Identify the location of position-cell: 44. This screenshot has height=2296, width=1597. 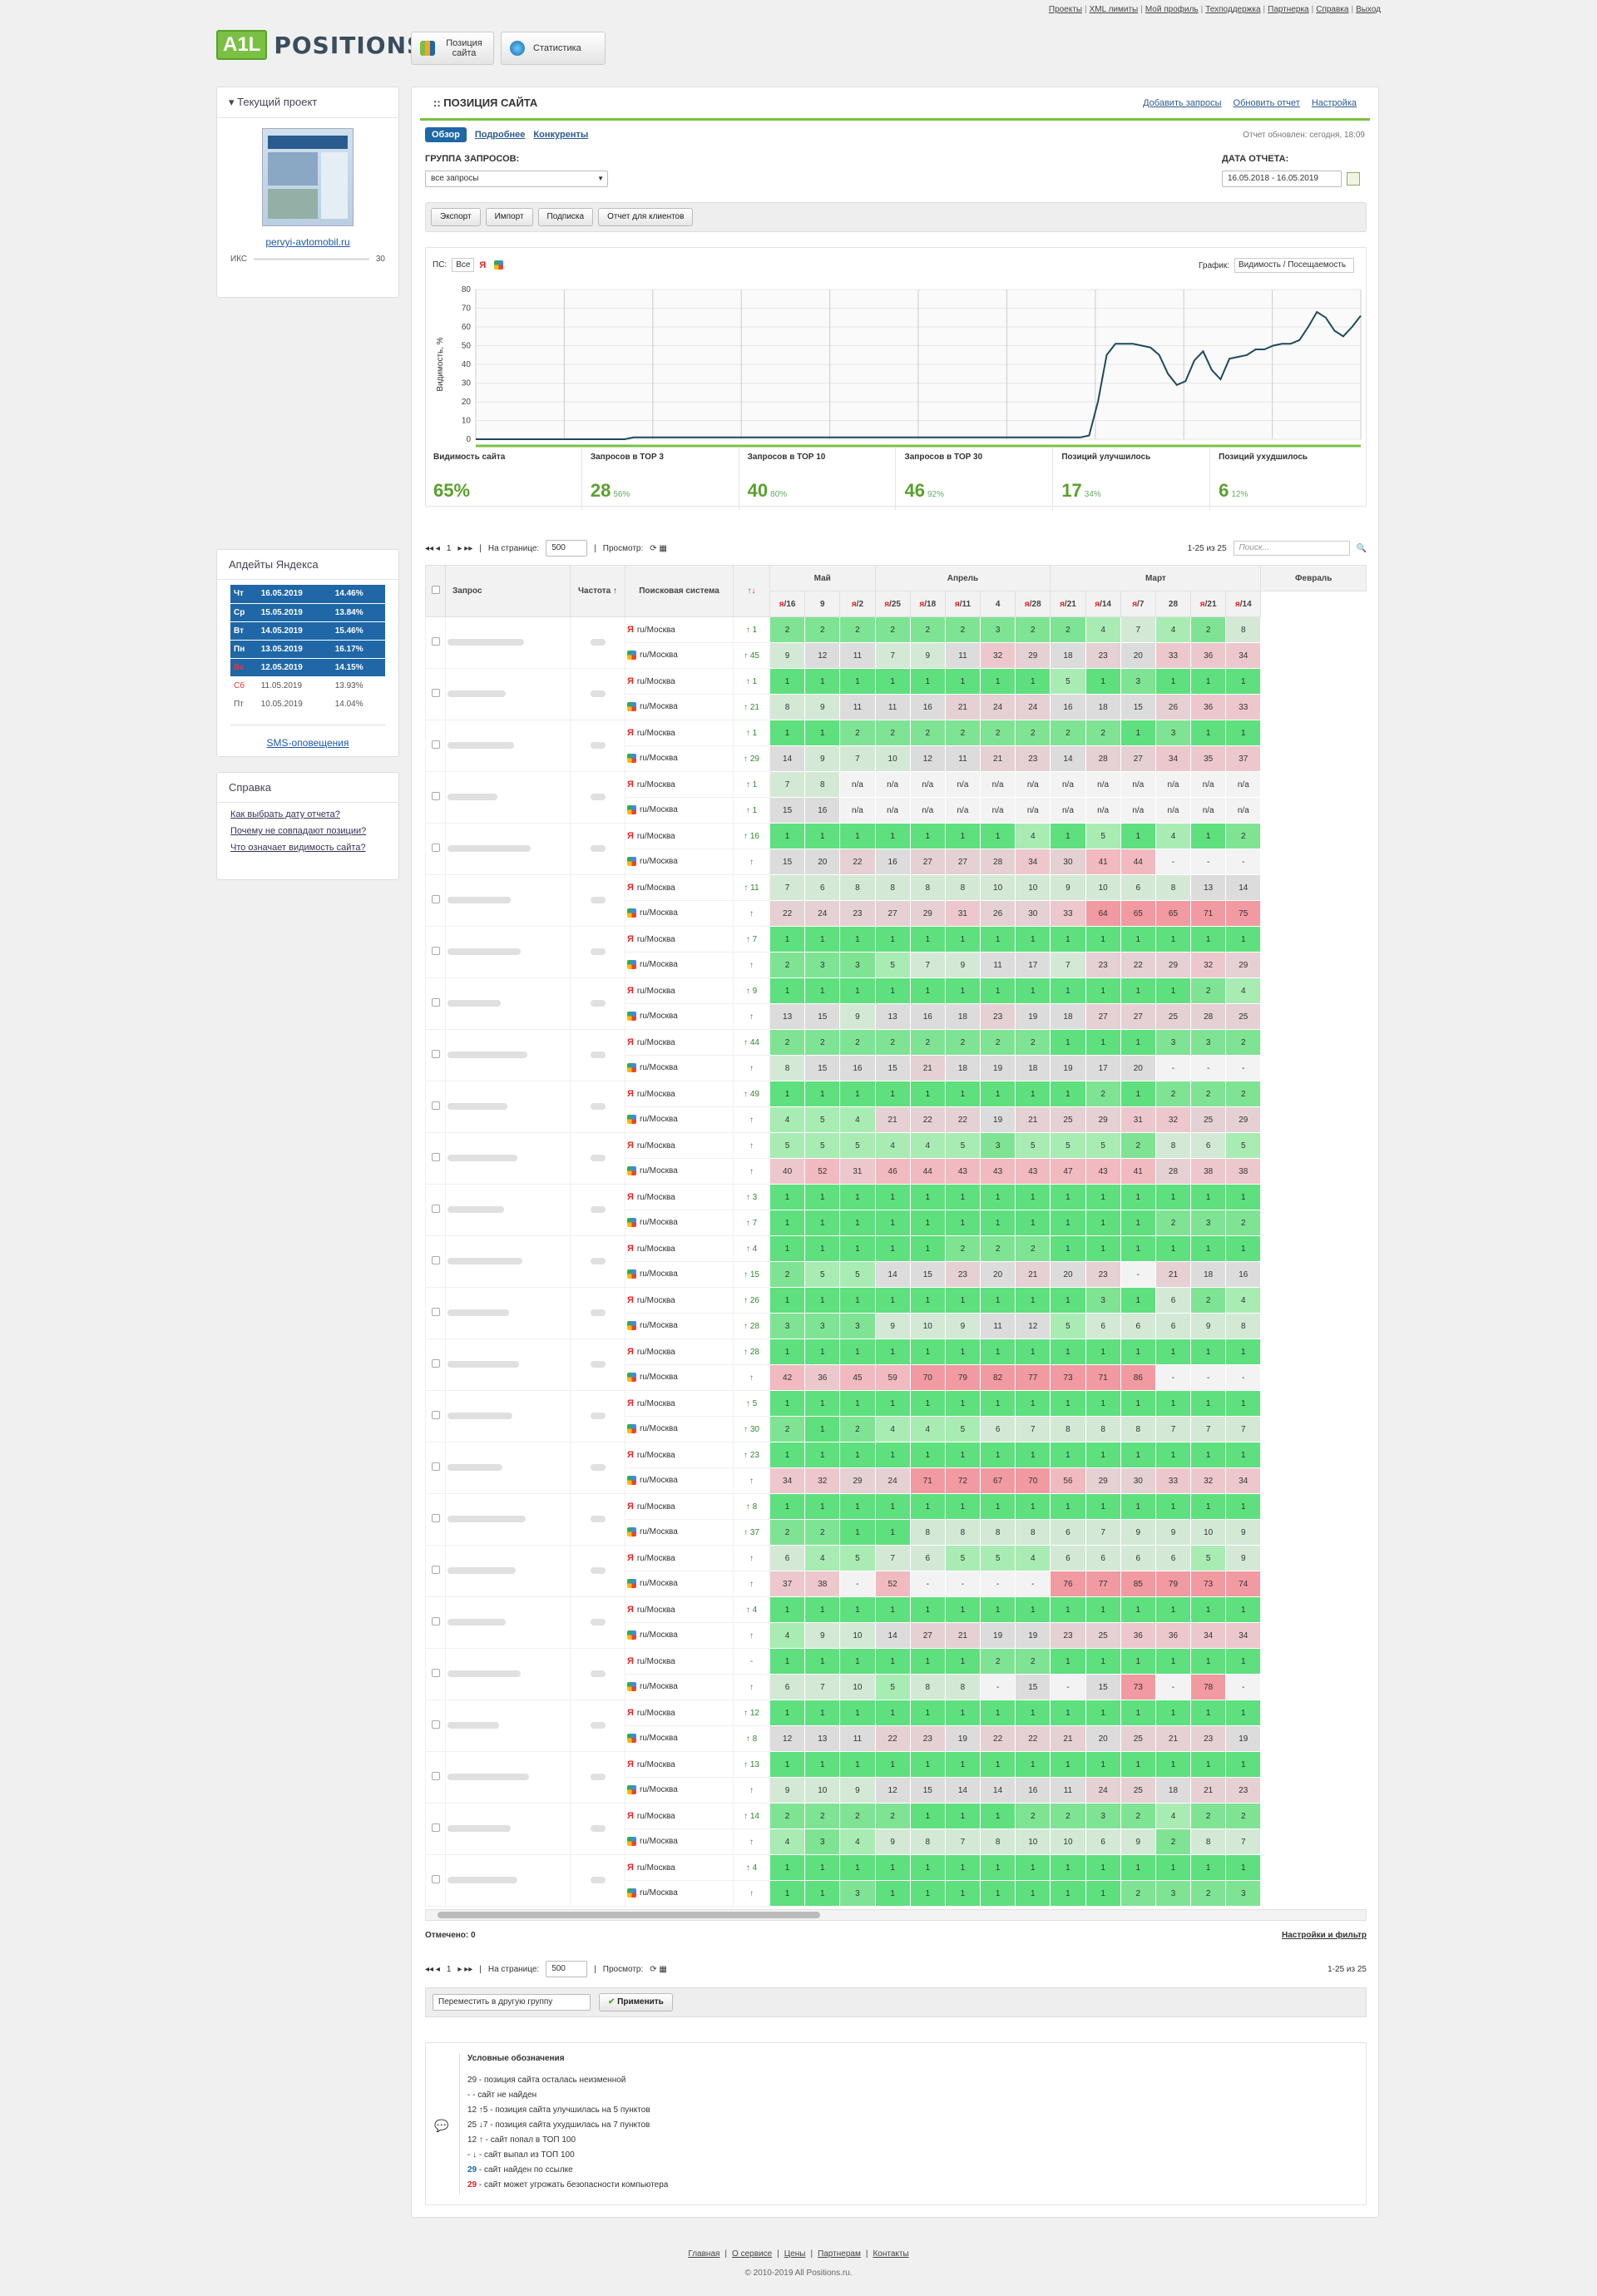
(927, 1171).